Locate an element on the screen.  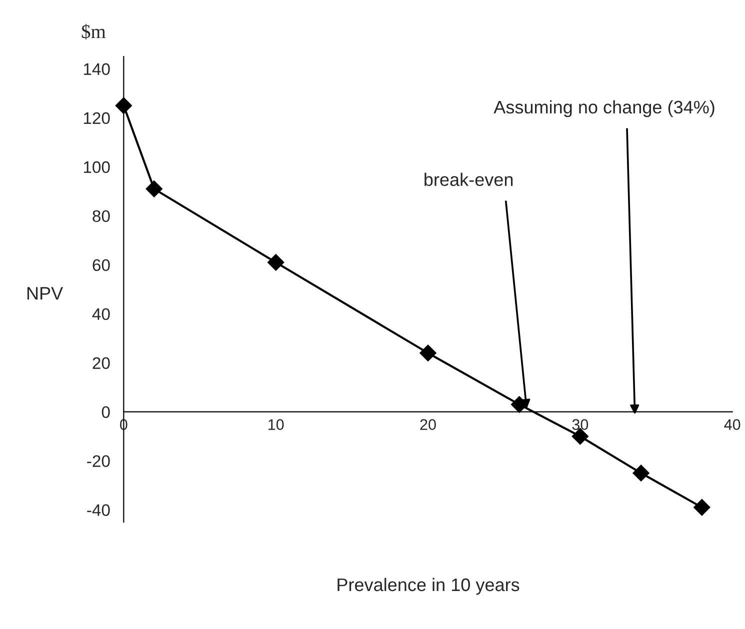
x-tick-label: 10 is located at coordinates (276, 424).